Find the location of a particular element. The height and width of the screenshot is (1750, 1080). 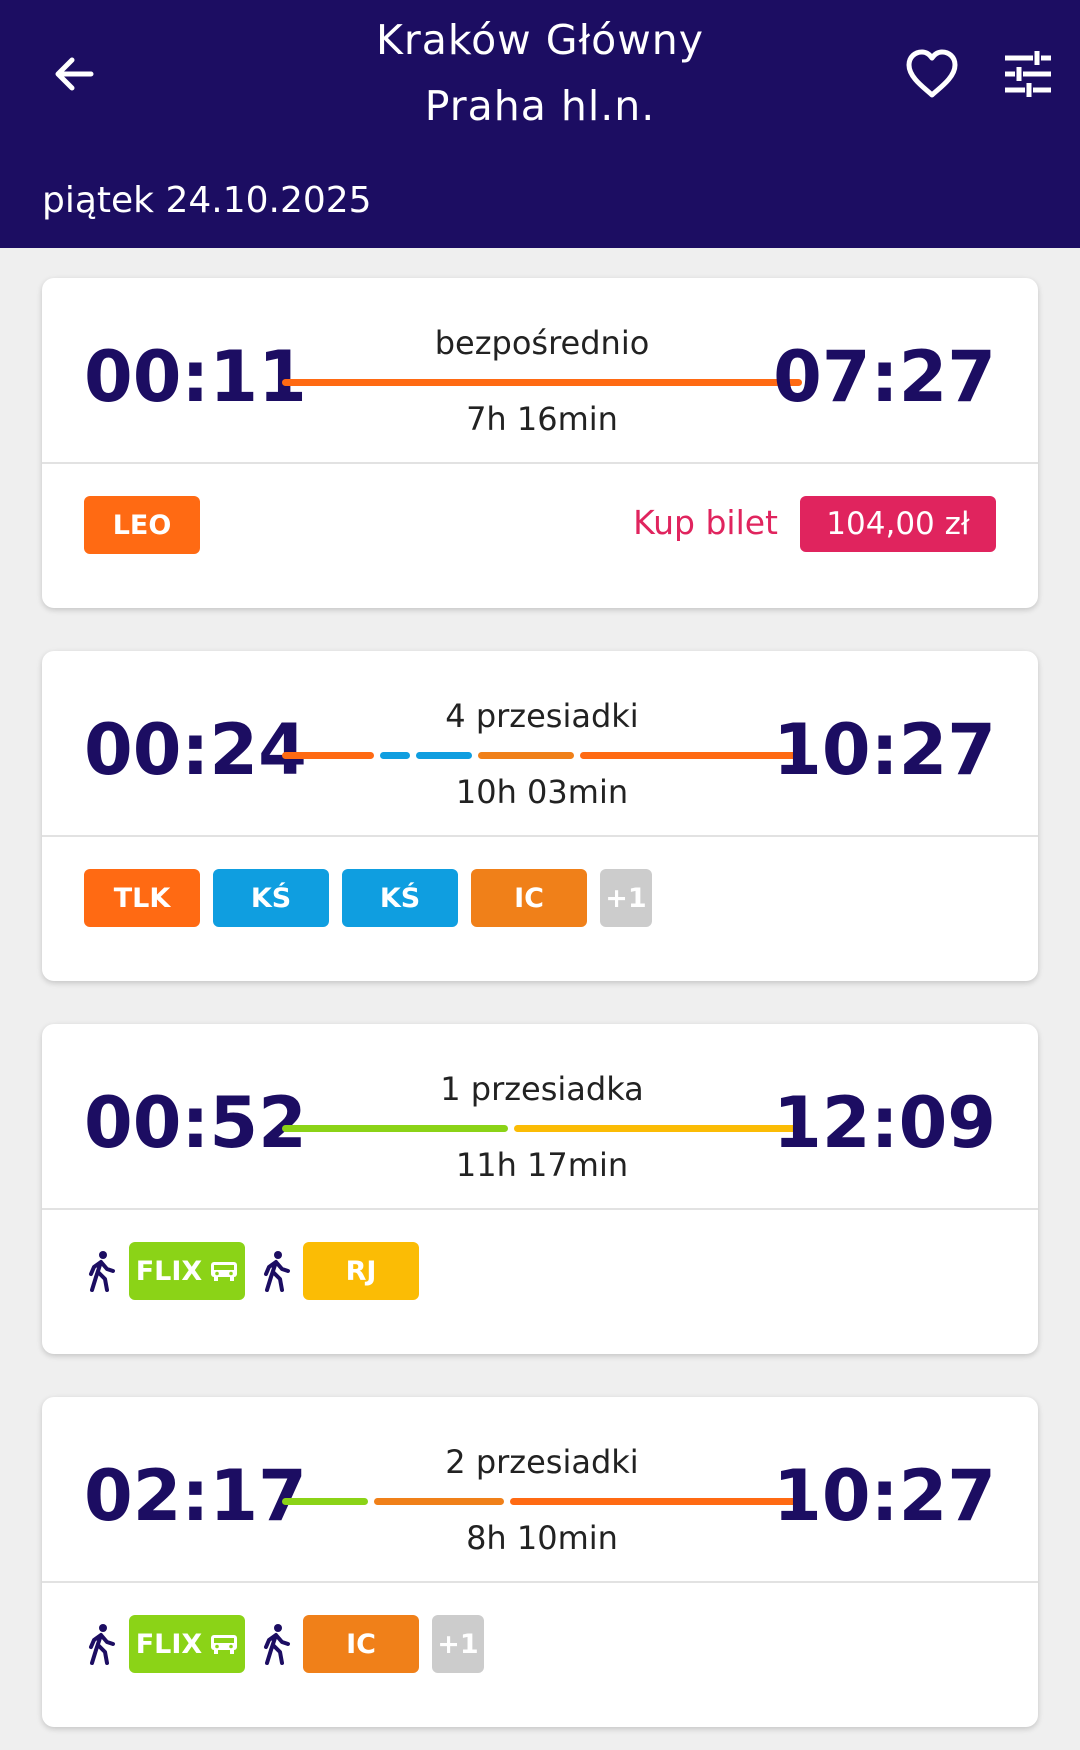

arrow-left-icon is located at coordinates (74, 74).